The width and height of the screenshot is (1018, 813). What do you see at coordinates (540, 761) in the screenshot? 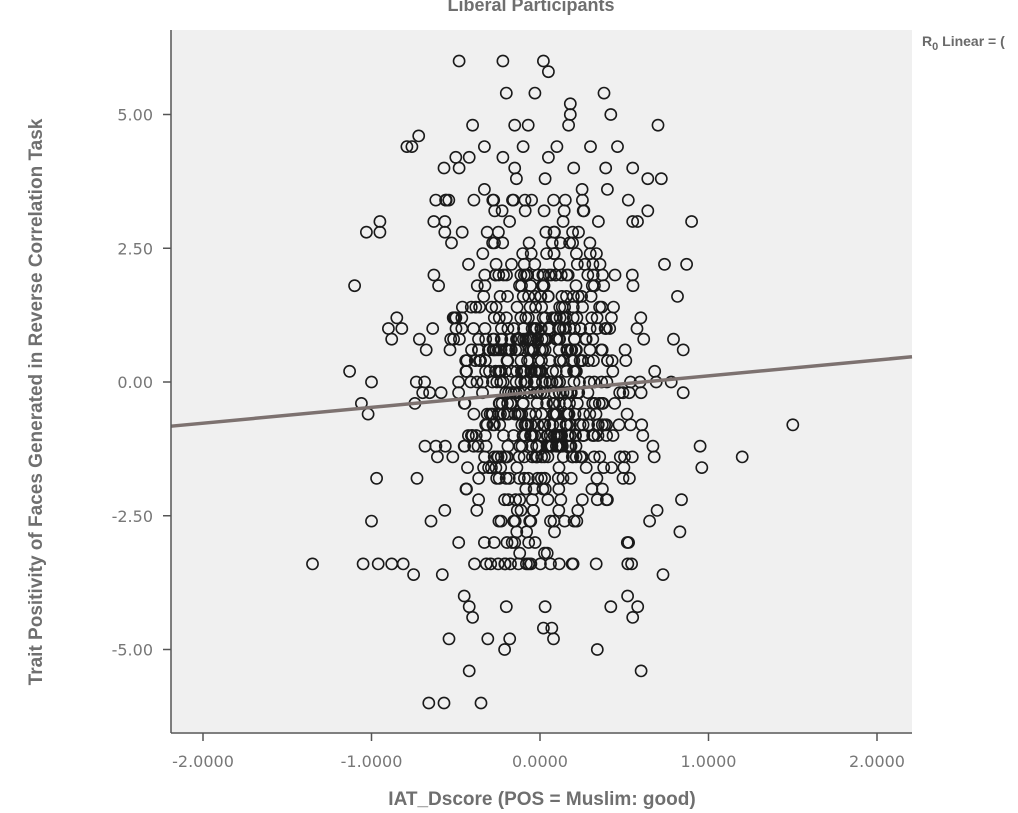
I see `x-tick-label: 0.0000` at bounding box center [540, 761].